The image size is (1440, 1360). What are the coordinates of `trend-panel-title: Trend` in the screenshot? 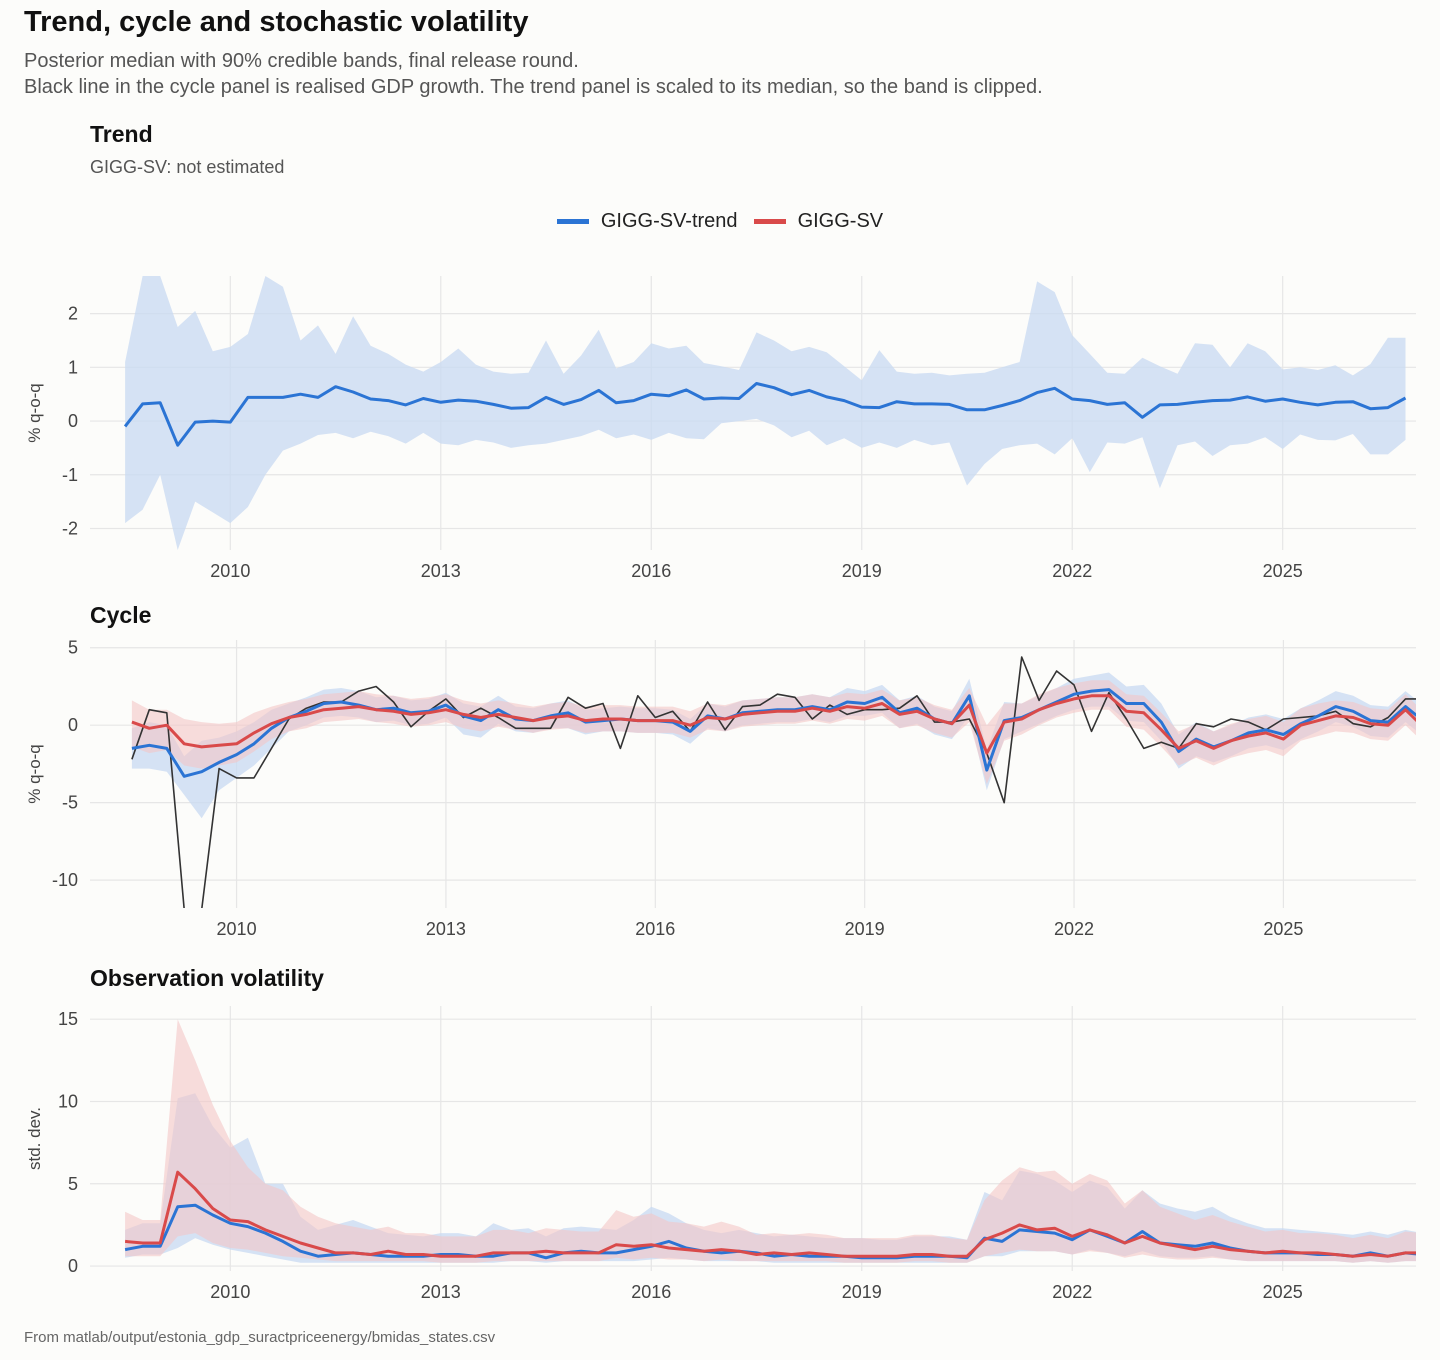 It's located at (121, 134).